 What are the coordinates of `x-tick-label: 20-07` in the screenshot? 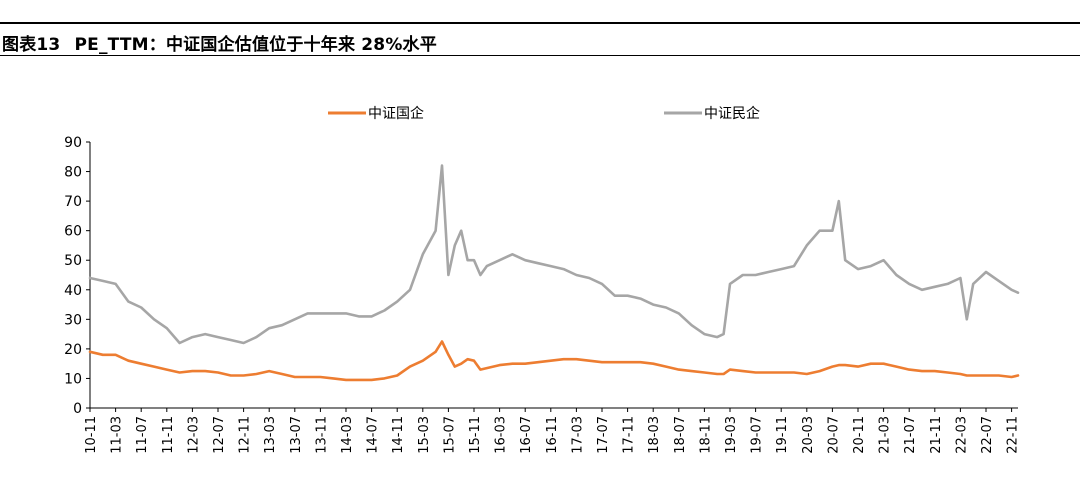 It's located at (833, 435).